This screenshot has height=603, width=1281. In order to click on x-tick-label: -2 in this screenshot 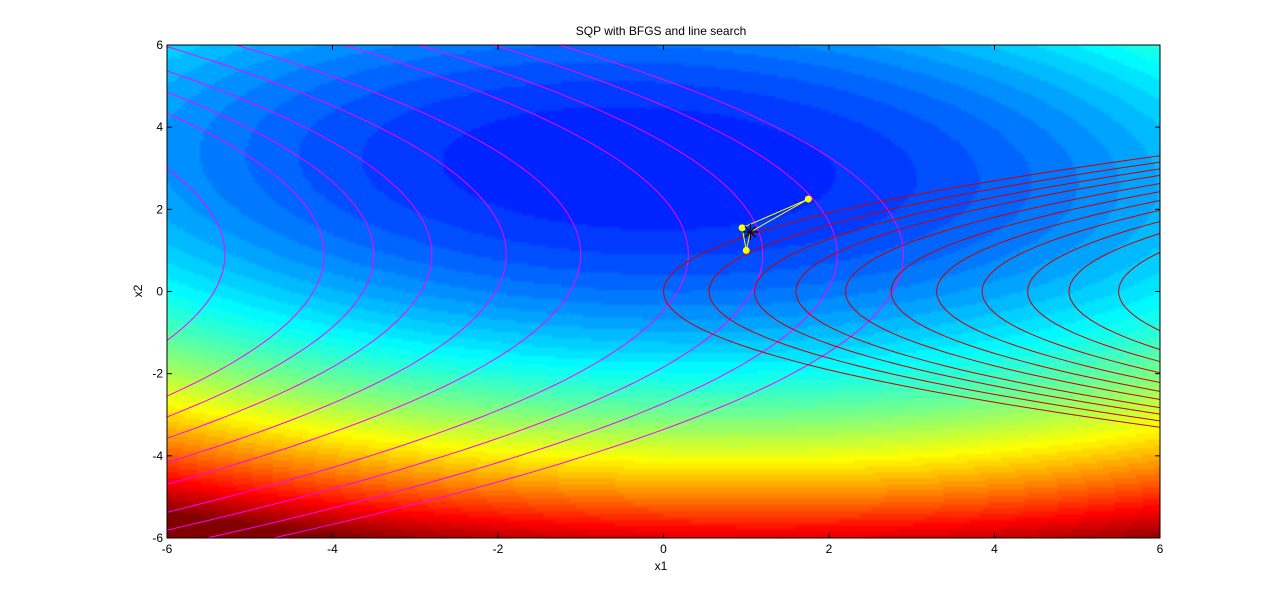, I will do `click(498, 549)`.